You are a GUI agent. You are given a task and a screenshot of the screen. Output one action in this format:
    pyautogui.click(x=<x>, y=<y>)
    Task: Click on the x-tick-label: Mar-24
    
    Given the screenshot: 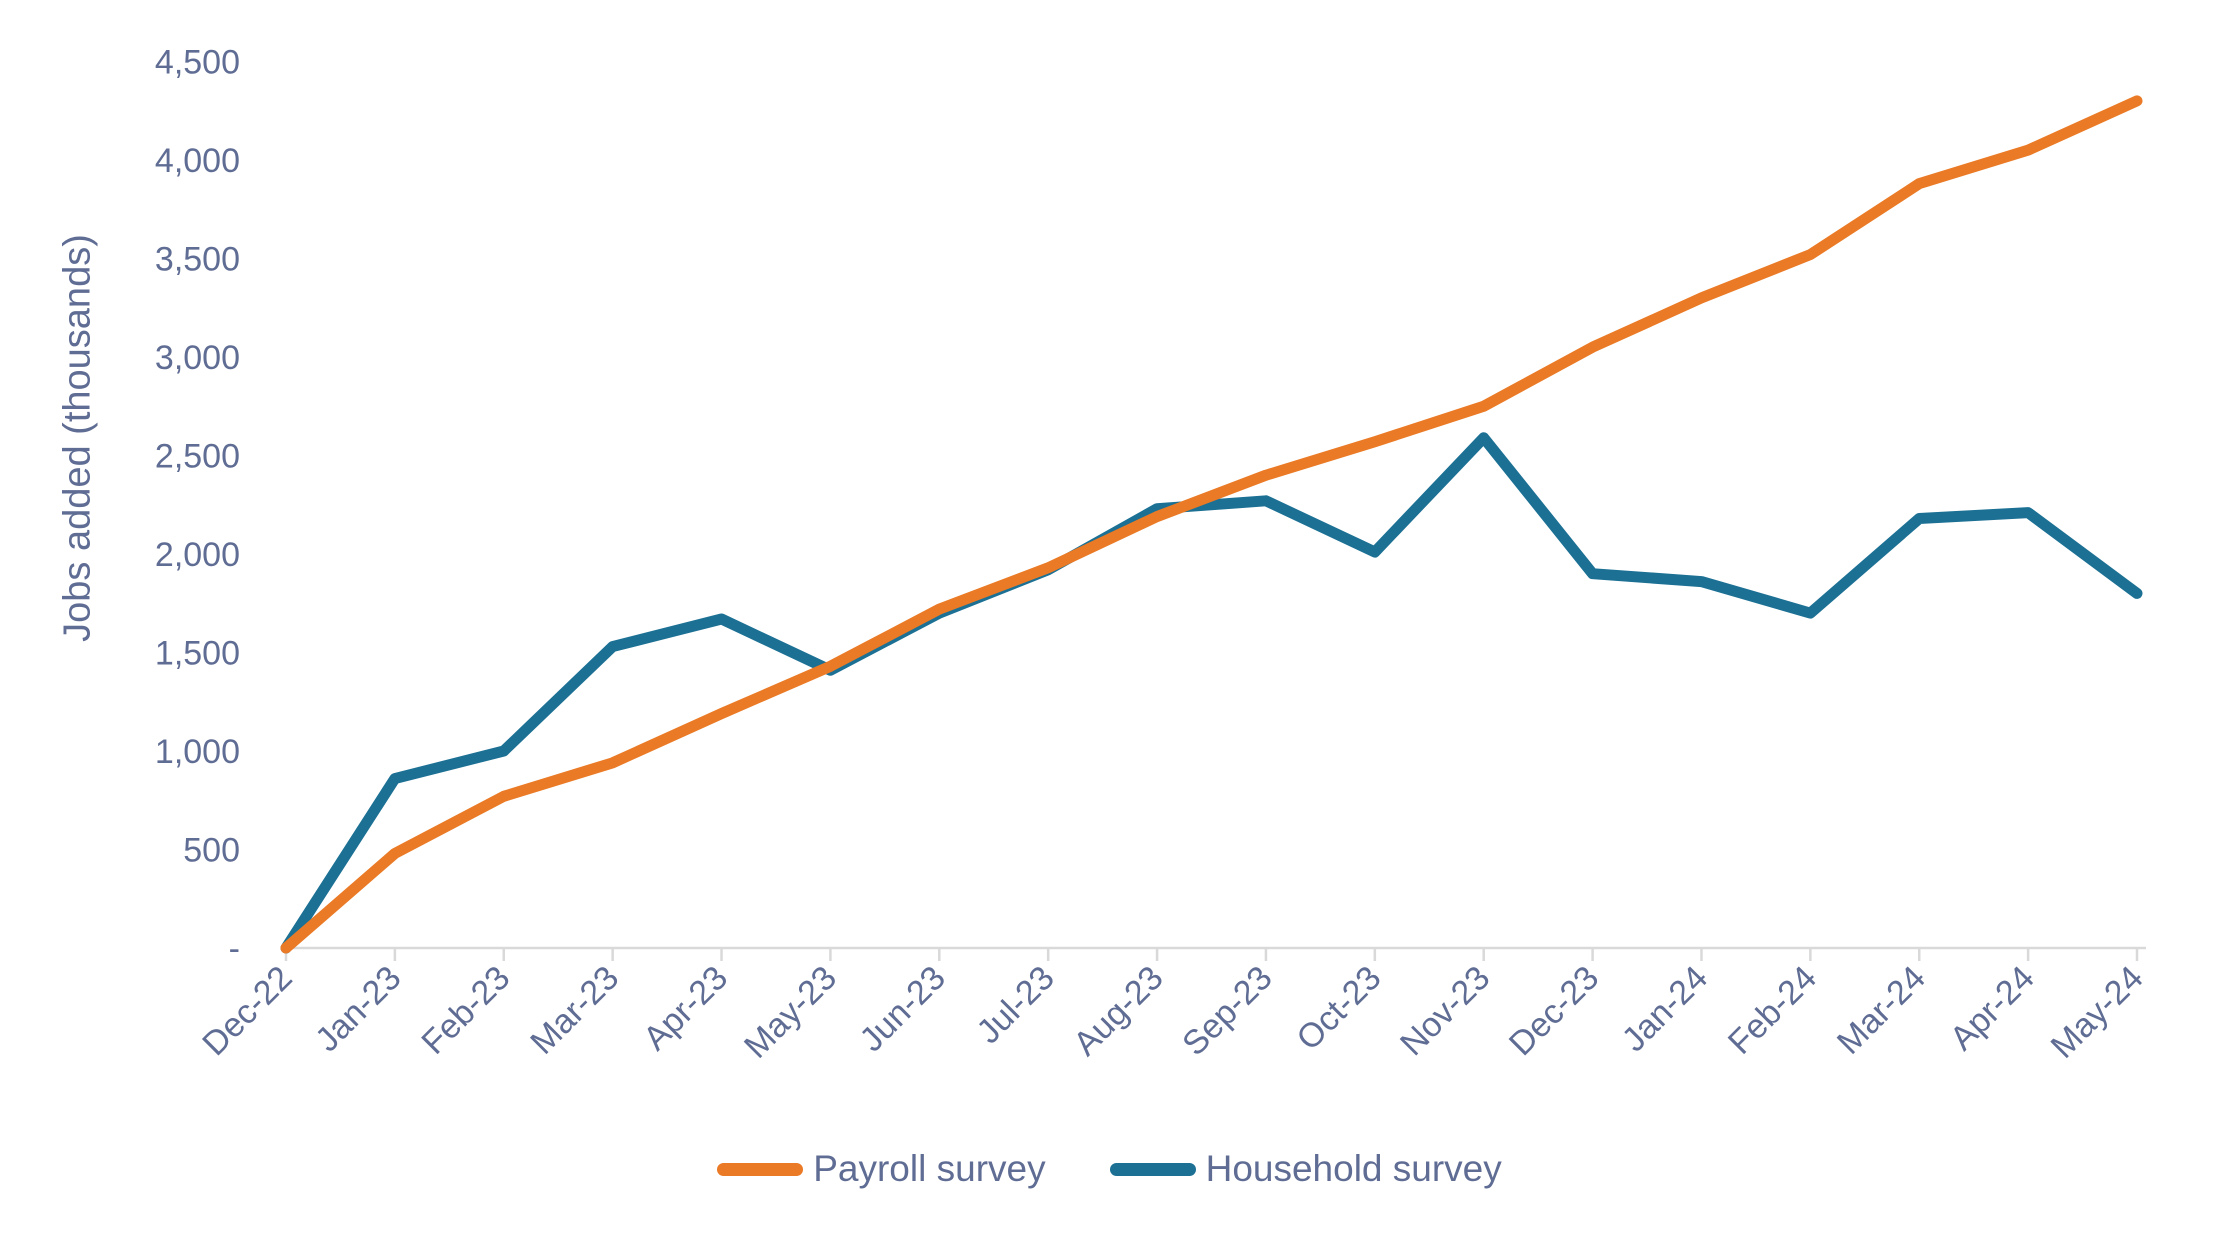 What is the action you would take?
    pyautogui.click(x=1881, y=1010)
    